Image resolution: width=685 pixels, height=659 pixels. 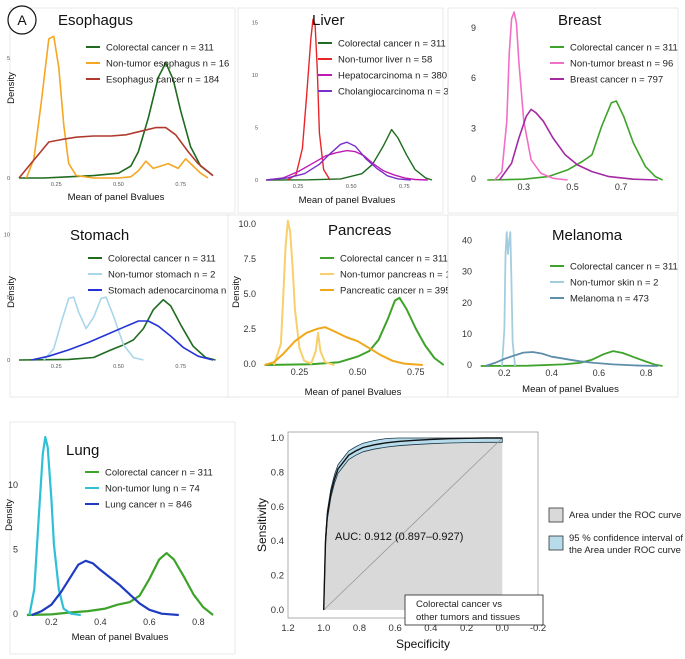 What do you see at coordinates (255, 24) in the screenshot?
I see `y-tick-label: 15` at bounding box center [255, 24].